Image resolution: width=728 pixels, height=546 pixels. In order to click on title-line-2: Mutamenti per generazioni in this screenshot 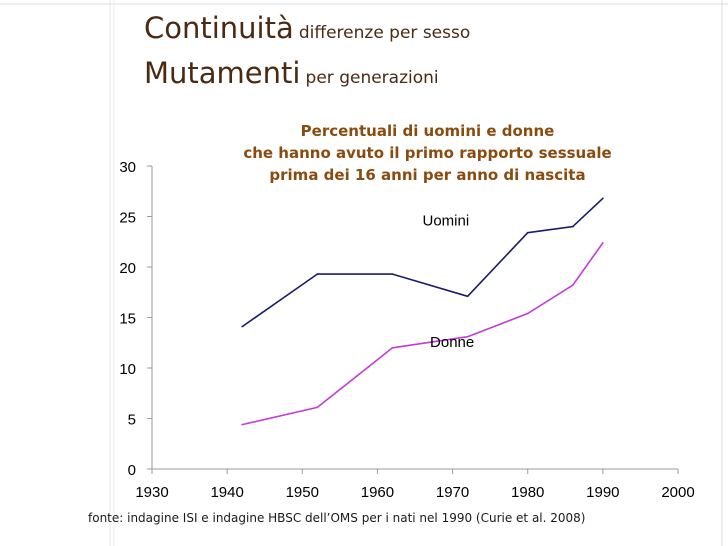, I will do `click(307, 75)`.